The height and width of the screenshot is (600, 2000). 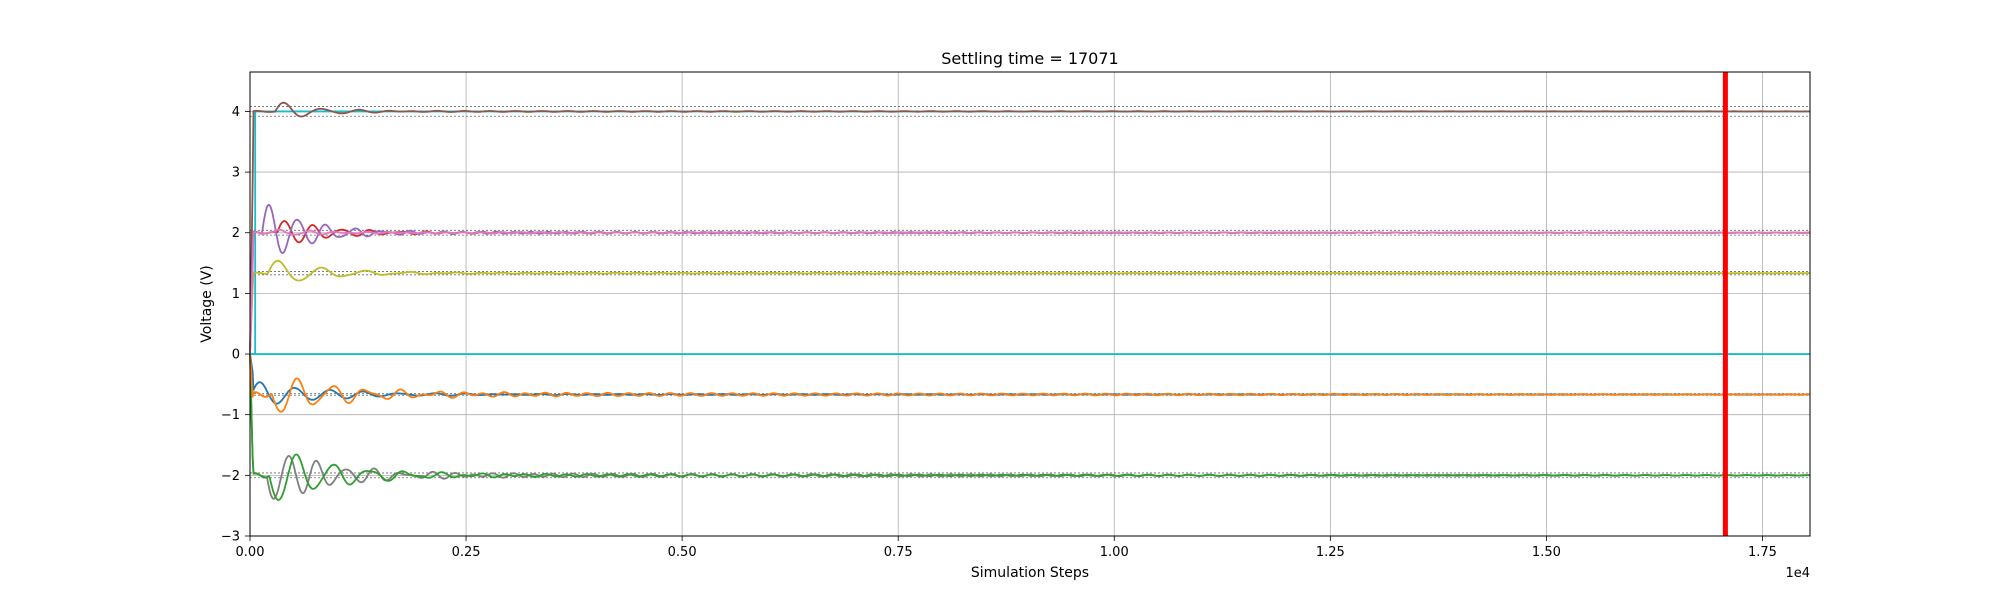 What do you see at coordinates (1030, 573) in the screenshot?
I see `x-axis-label: Simulation Steps` at bounding box center [1030, 573].